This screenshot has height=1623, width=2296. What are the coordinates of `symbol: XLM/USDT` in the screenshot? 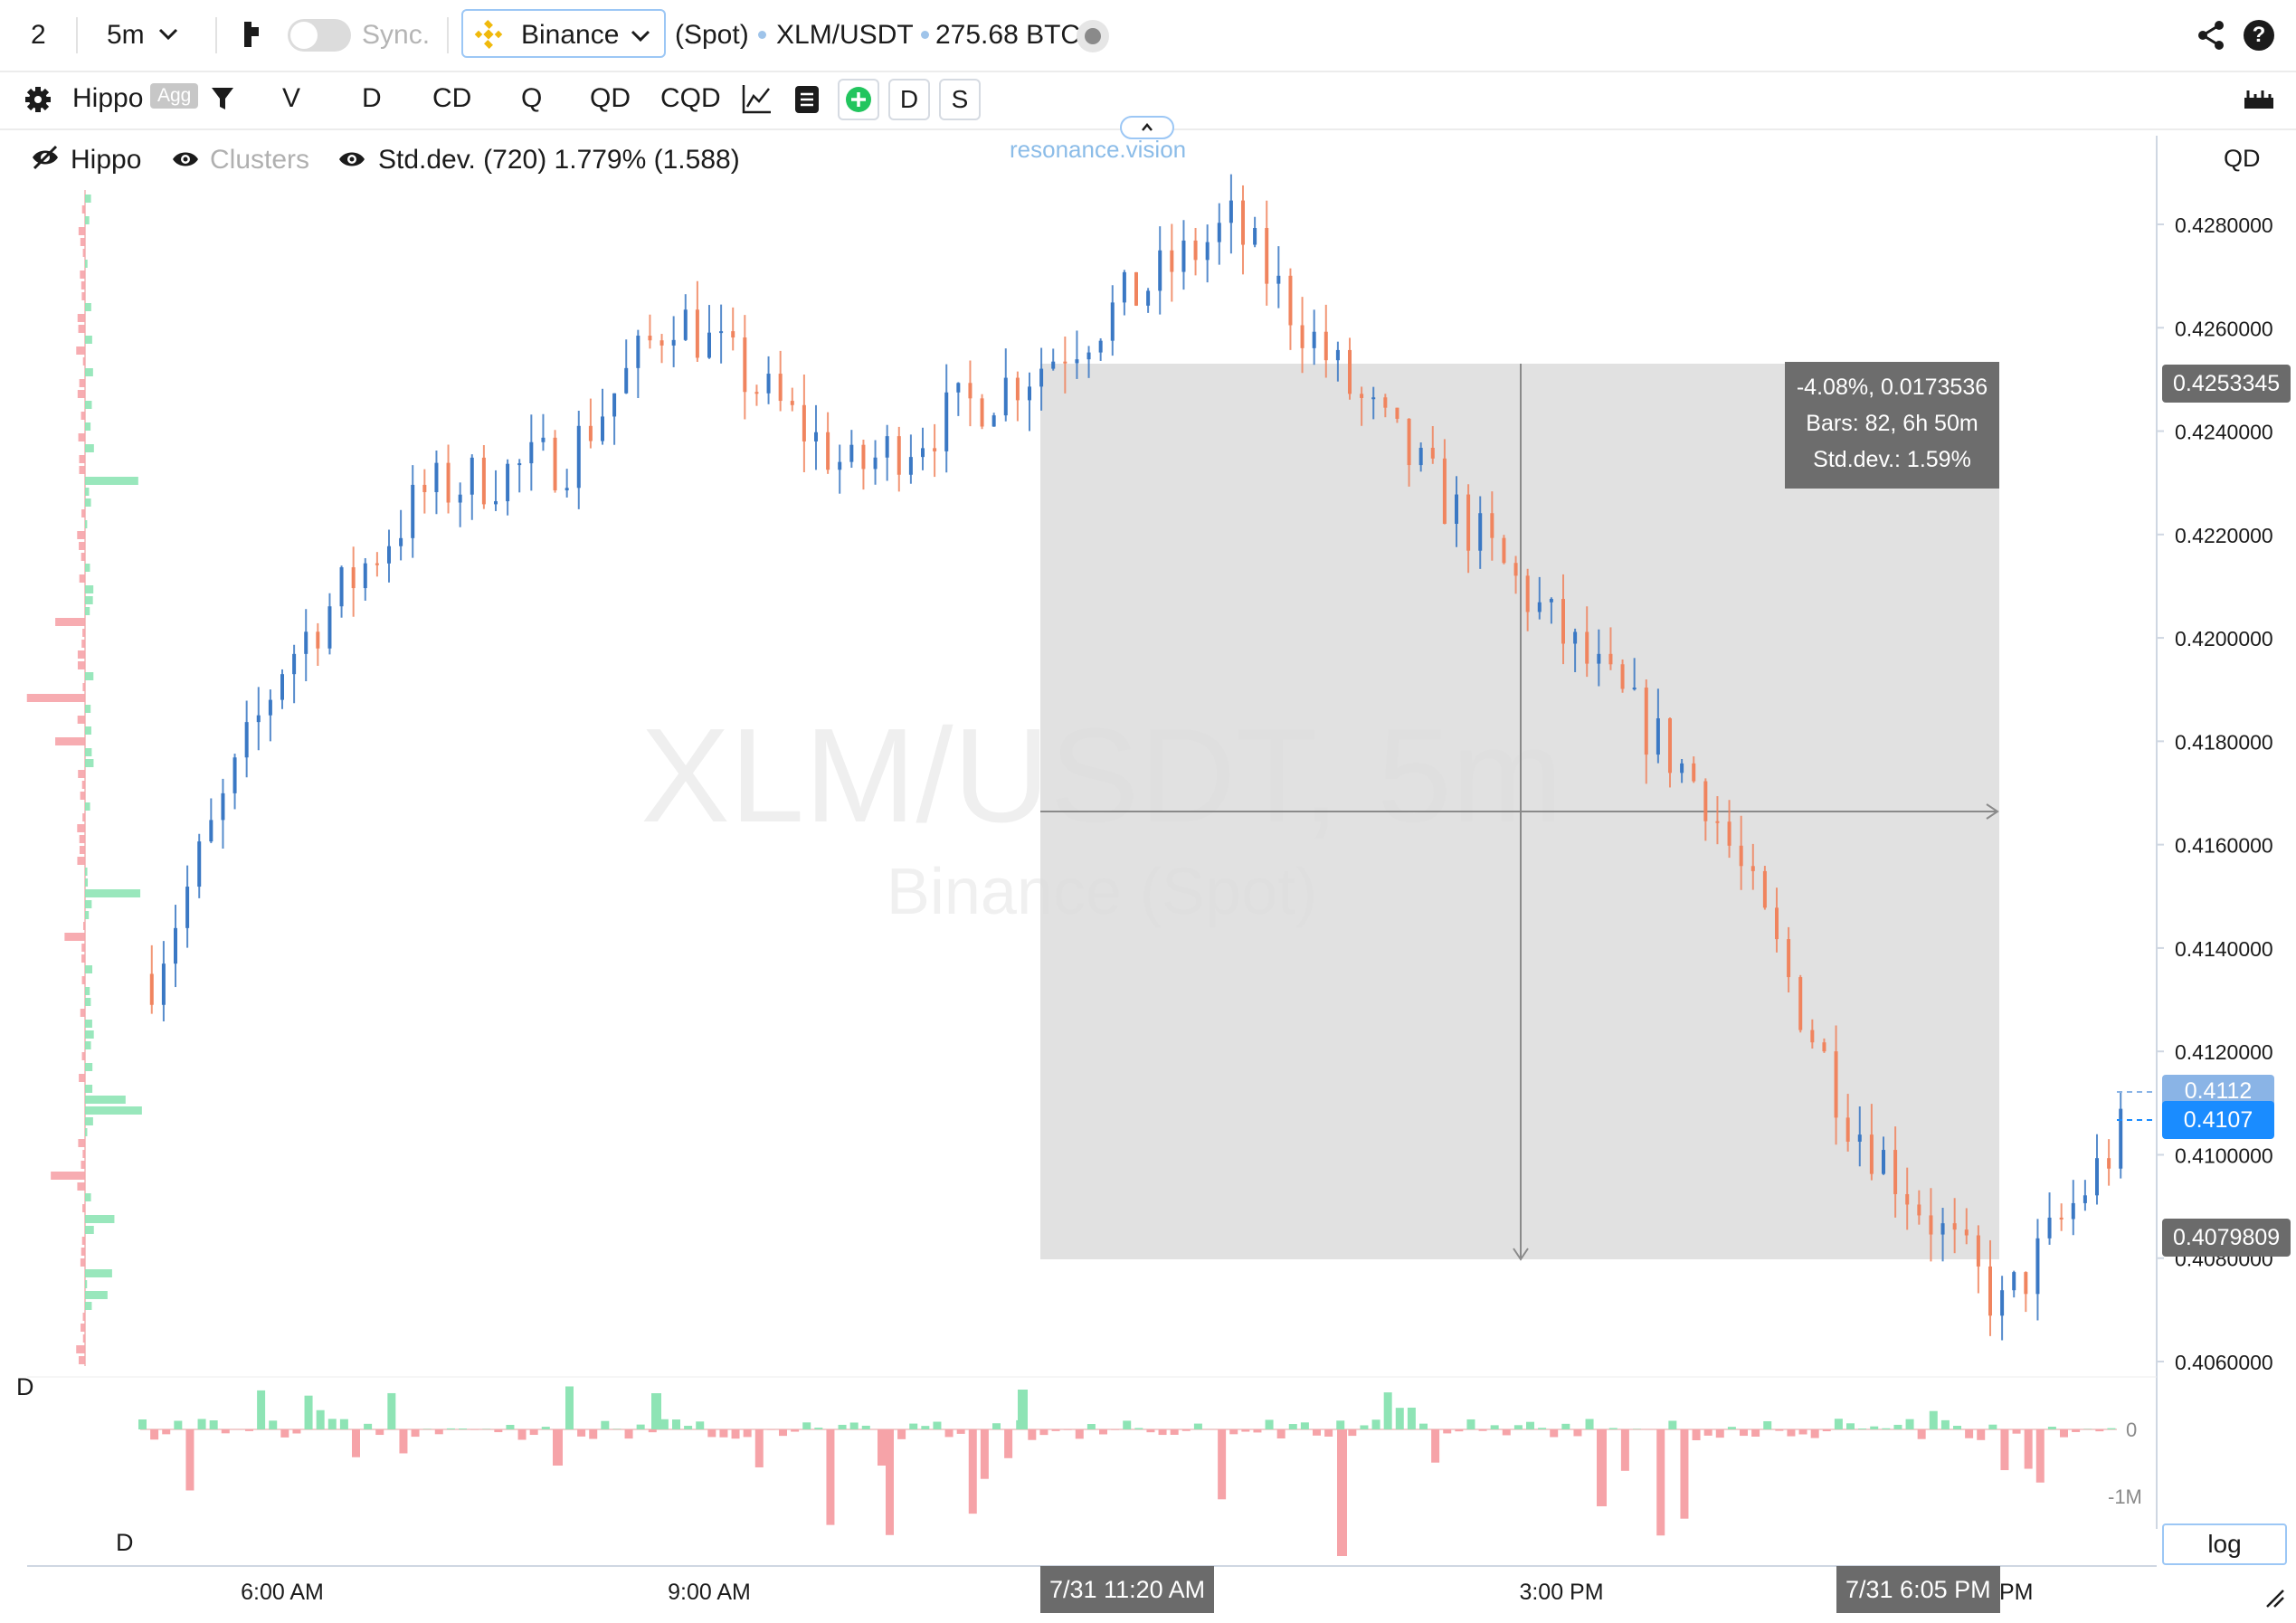 It's located at (845, 35).